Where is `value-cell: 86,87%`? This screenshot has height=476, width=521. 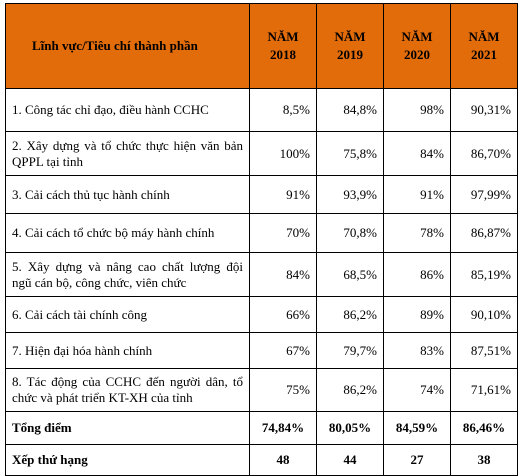
value-cell: 86,87% is located at coordinates (484, 233).